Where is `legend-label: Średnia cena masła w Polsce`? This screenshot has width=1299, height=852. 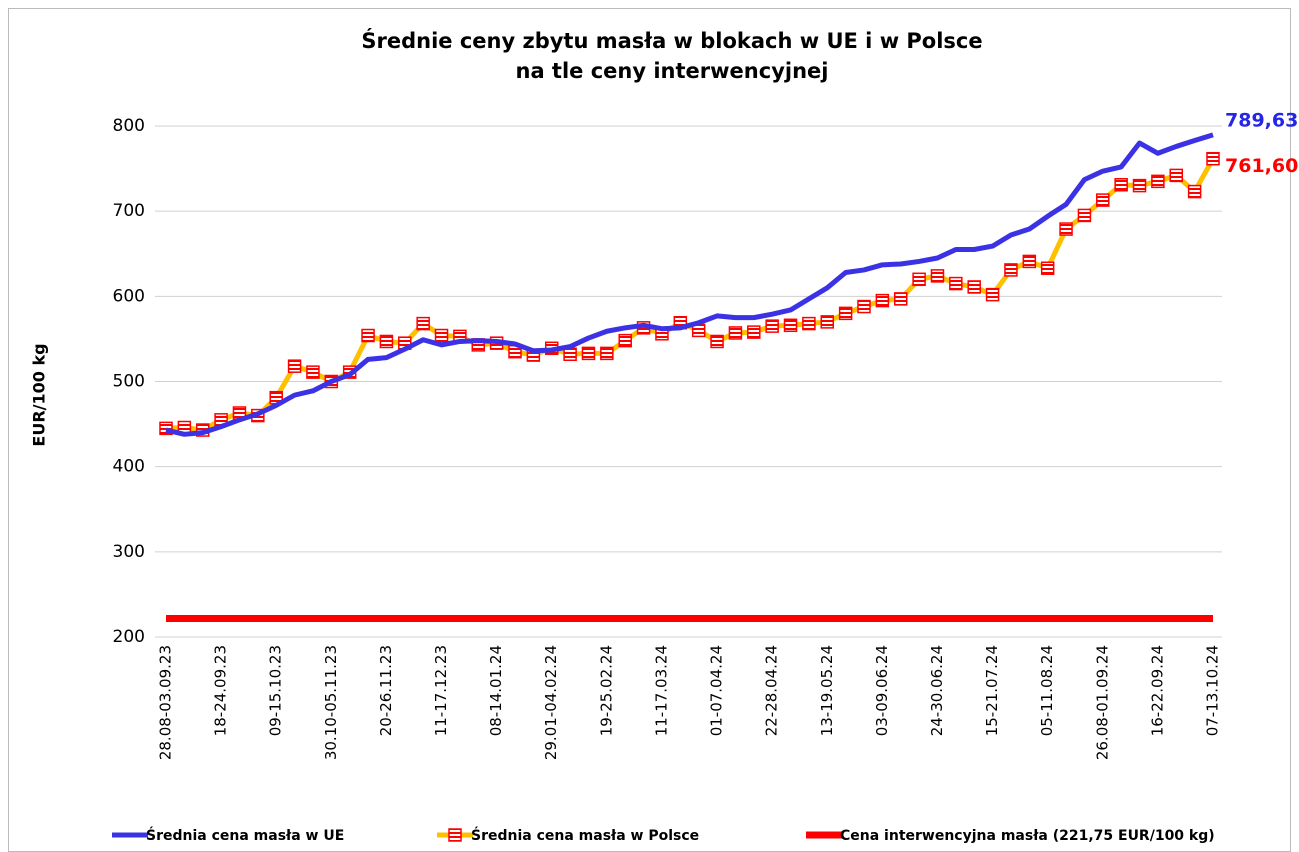
legend-label: Średnia cena masła w Polsce is located at coordinates (585, 835).